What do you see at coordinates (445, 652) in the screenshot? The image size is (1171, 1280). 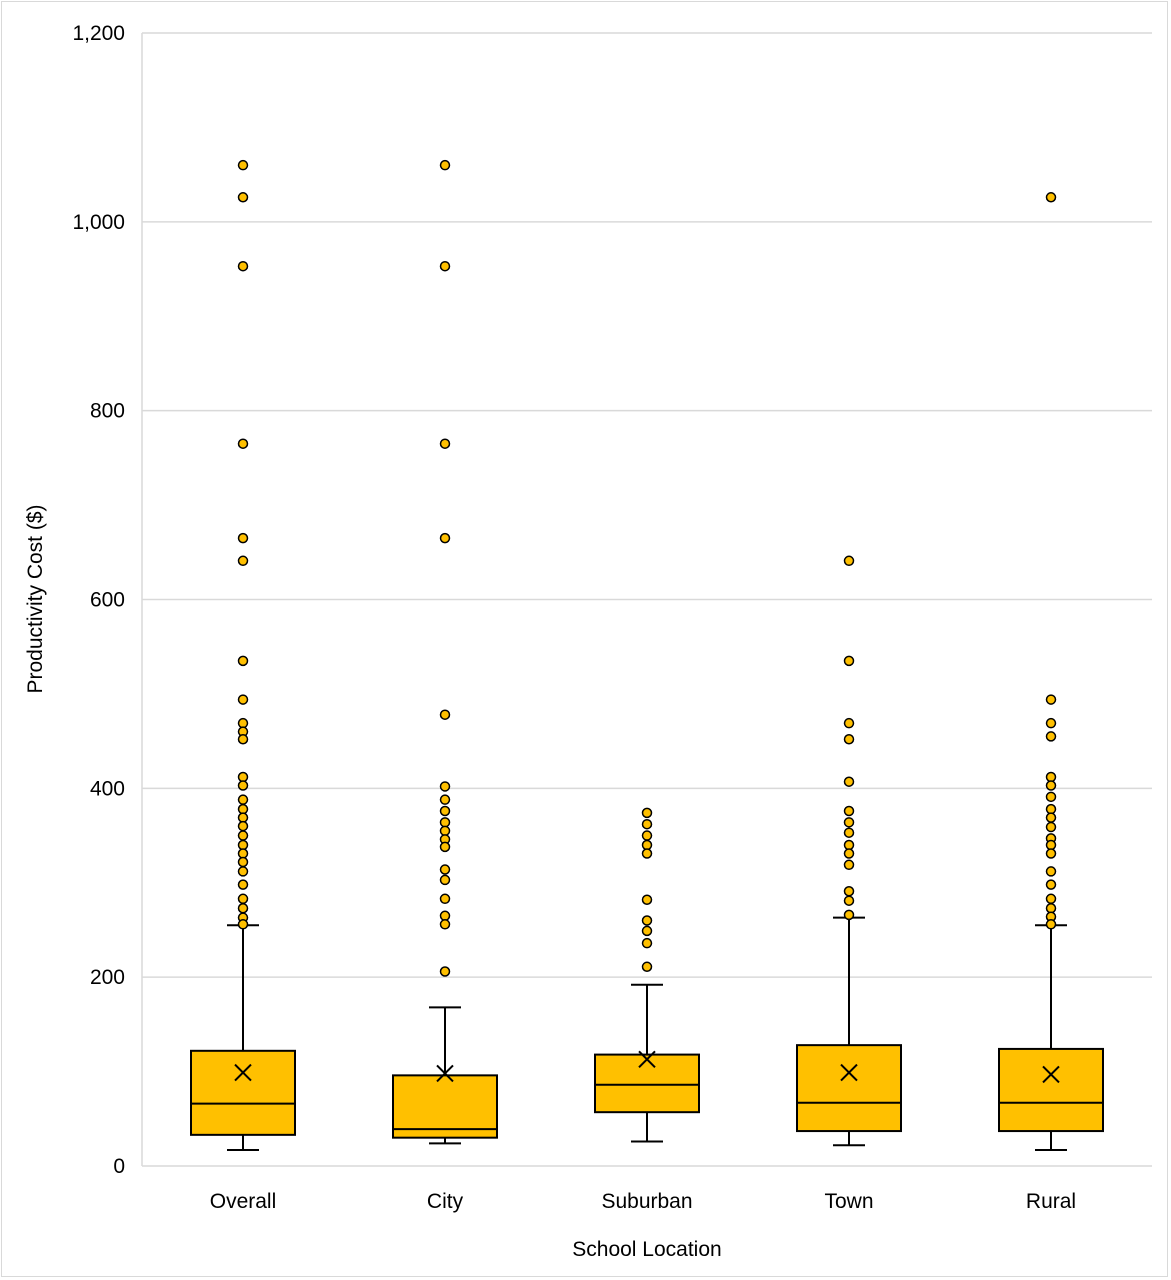 I see `box-city` at bounding box center [445, 652].